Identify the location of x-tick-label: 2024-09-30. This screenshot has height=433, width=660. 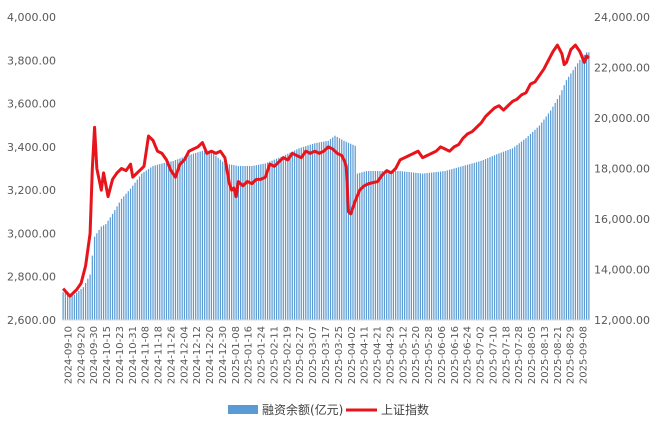
(94, 355).